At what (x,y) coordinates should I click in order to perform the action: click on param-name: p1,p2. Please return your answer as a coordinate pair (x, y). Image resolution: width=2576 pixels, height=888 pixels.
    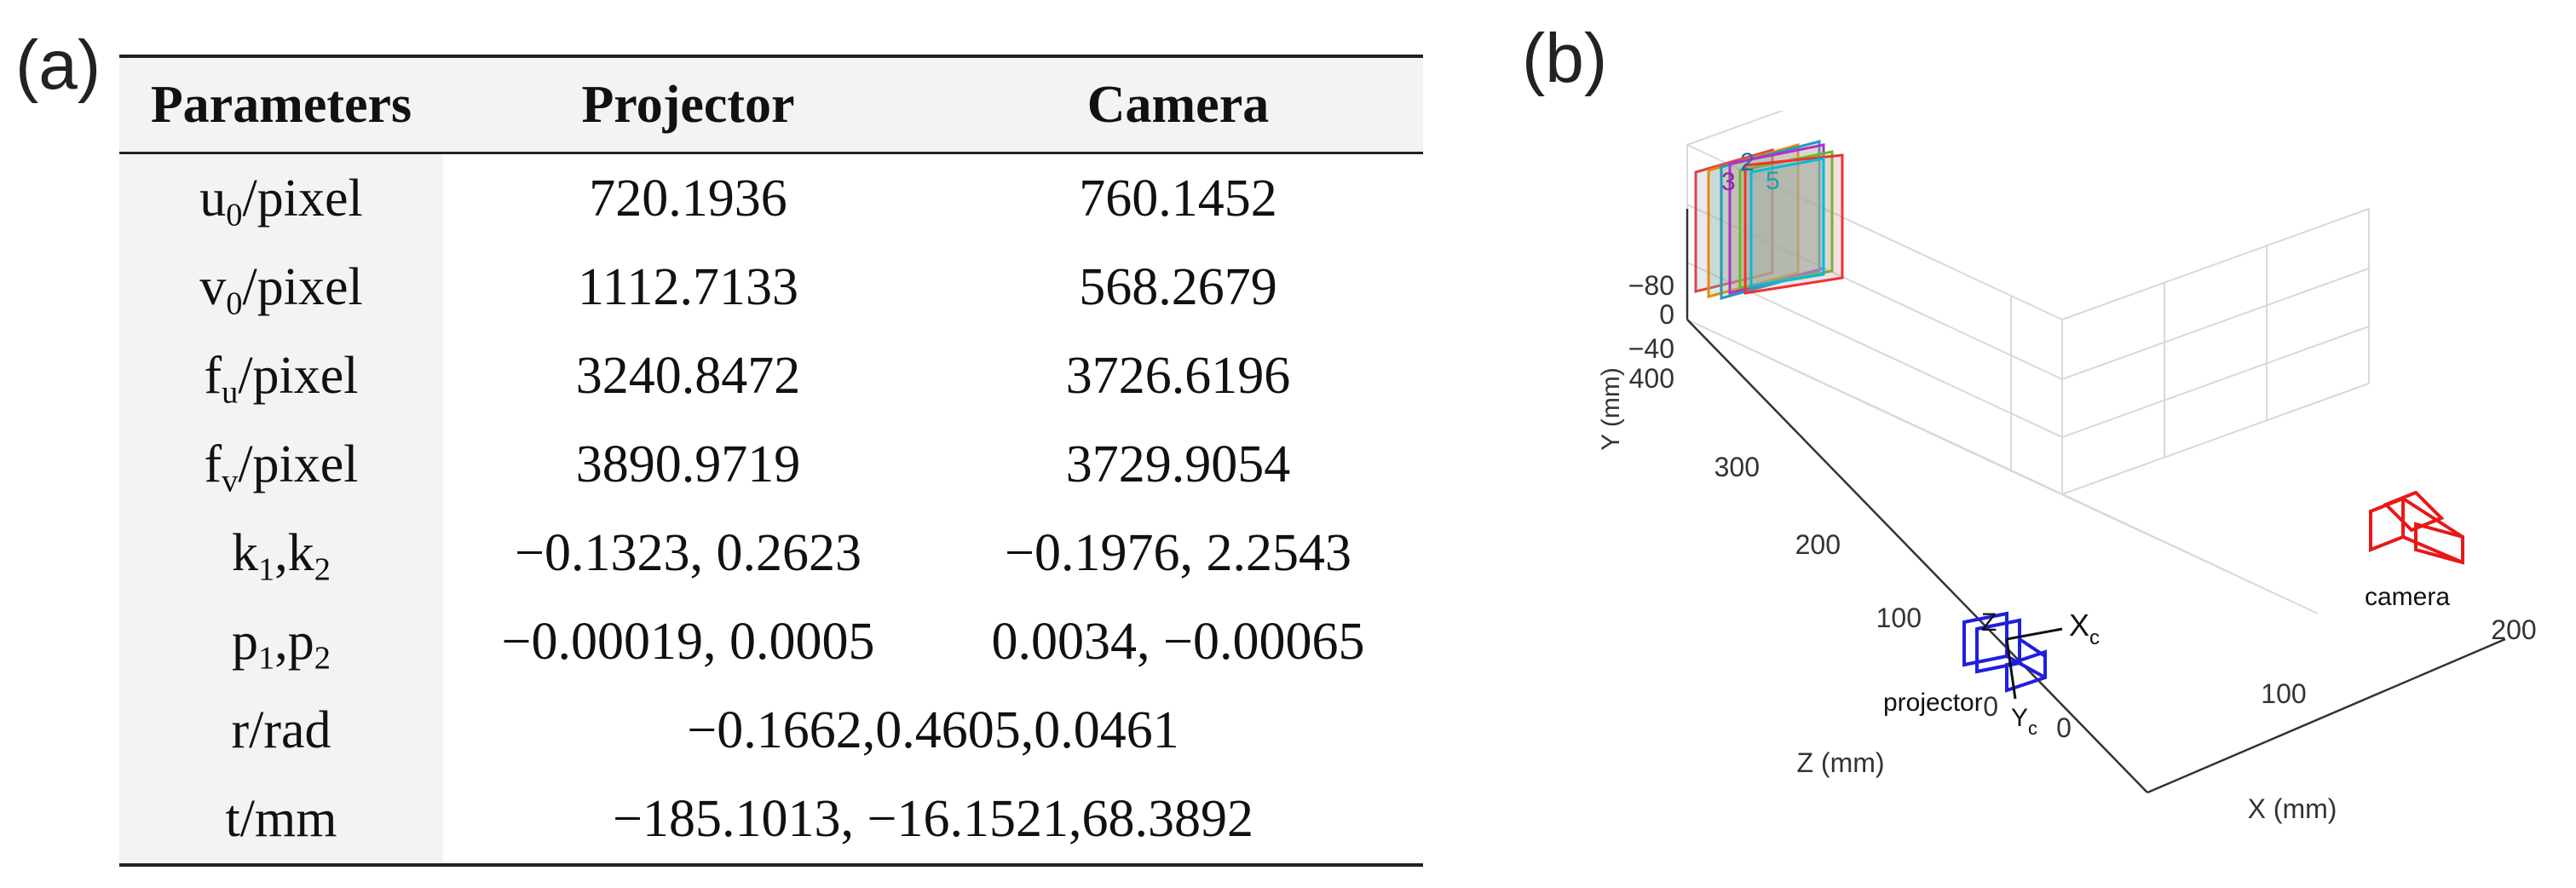
    Looking at the image, I should click on (281, 641).